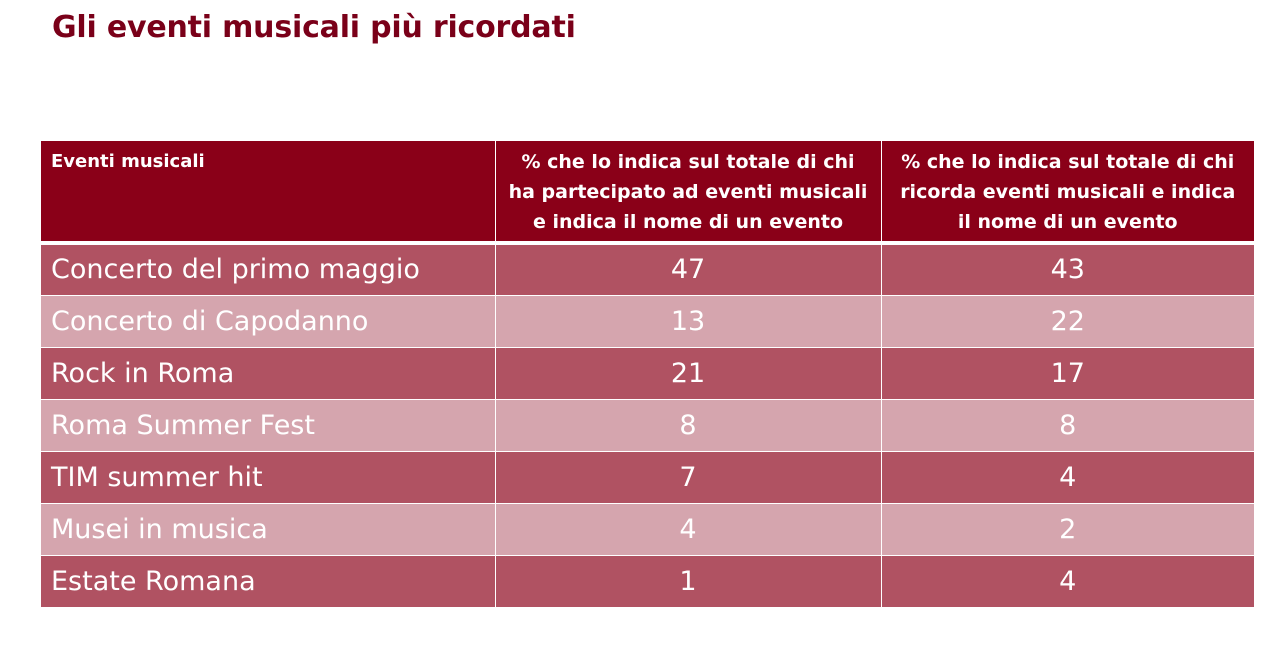  Describe the element at coordinates (268, 193) in the screenshot. I see `header-event: Eventi musicali` at that location.